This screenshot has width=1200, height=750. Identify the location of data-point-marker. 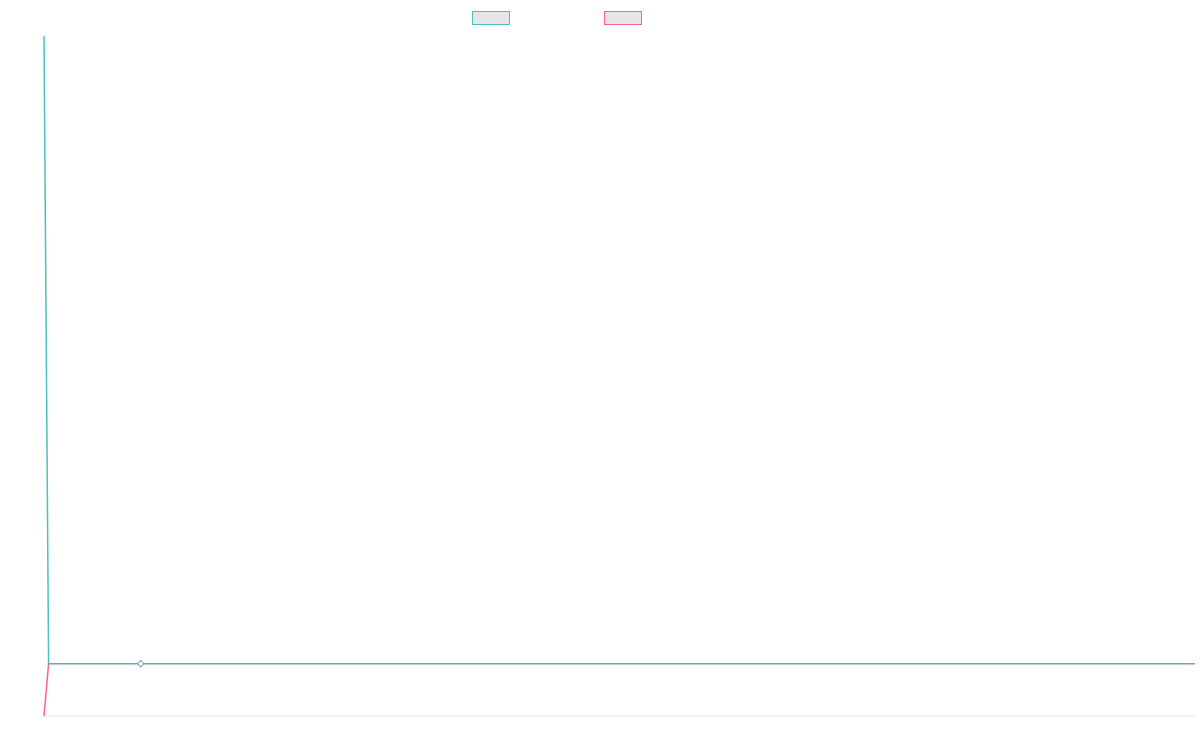
(140, 663).